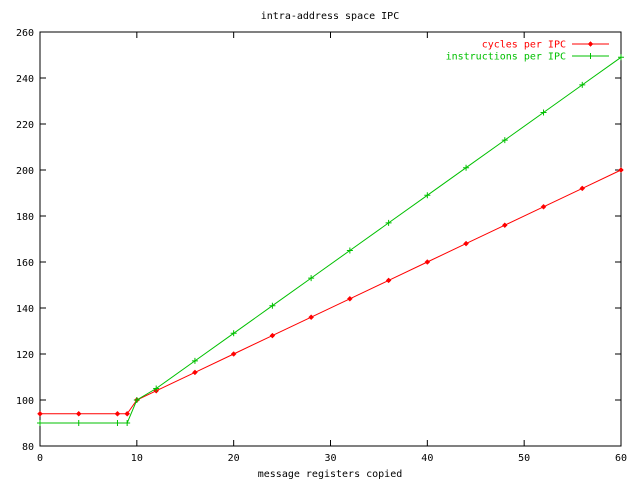  I want to click on y-tick-label: 120, so click(25, 355).